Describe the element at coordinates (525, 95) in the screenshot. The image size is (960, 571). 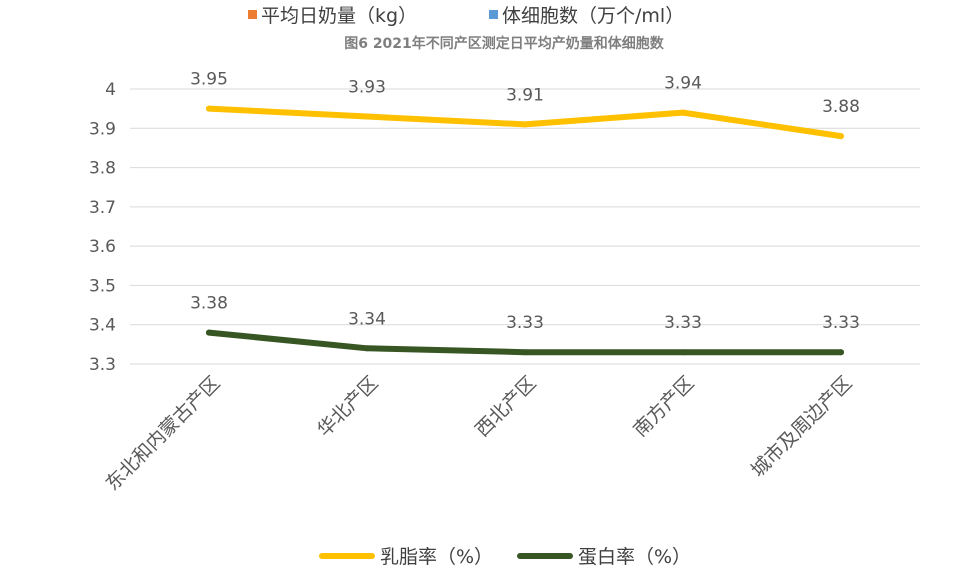
I see `data-label: 3.91` at that location.